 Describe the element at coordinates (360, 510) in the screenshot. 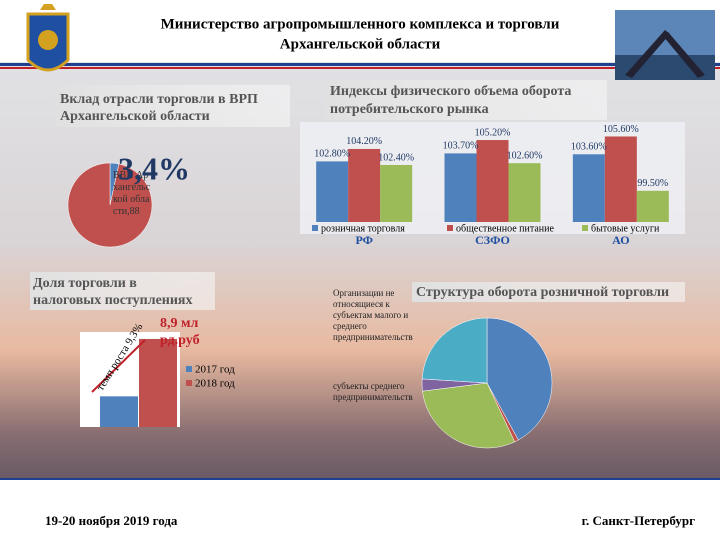

I see `footer-band` at that location.